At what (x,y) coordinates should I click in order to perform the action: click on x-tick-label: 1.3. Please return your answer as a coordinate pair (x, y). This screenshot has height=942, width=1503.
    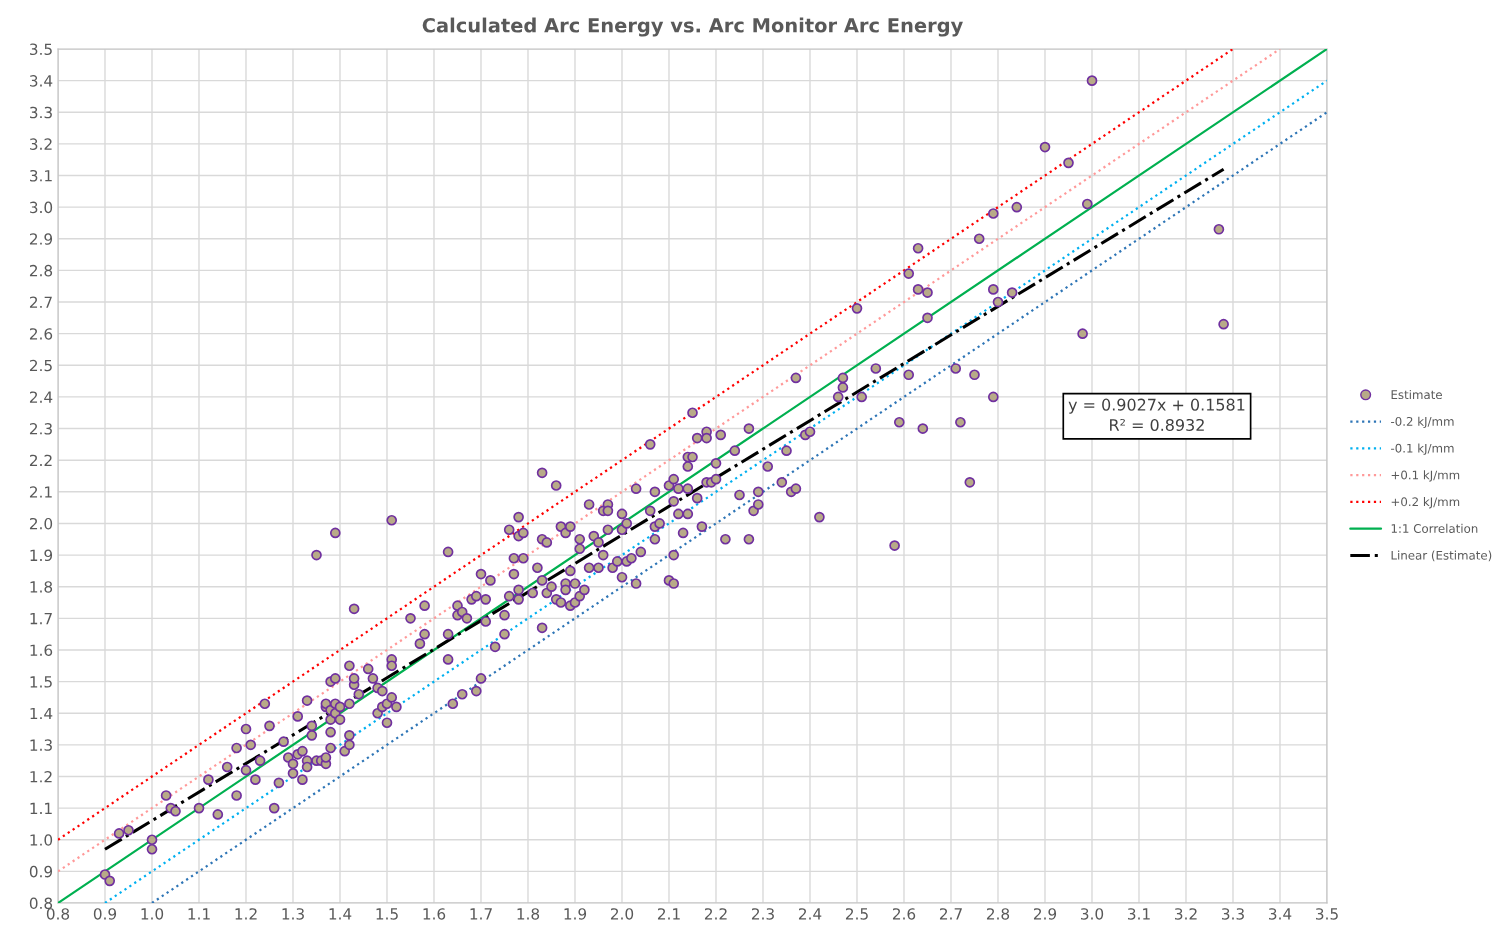
    Looking at the image, I should click on (293, 914).